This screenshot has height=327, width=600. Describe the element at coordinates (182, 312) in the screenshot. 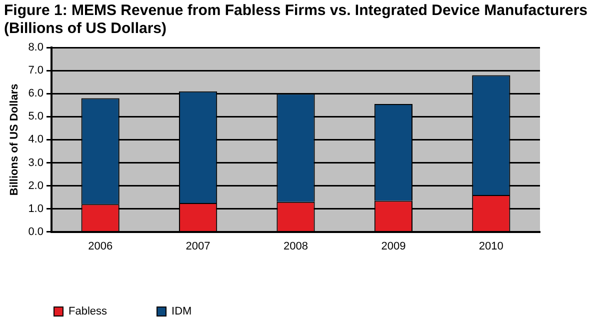

I see `legend-label: IDM` at that location.